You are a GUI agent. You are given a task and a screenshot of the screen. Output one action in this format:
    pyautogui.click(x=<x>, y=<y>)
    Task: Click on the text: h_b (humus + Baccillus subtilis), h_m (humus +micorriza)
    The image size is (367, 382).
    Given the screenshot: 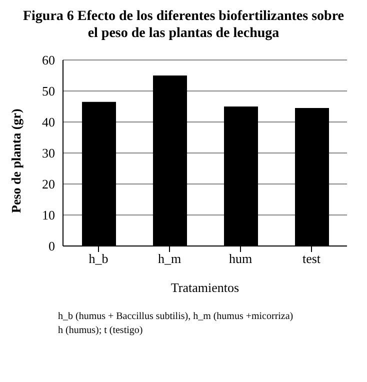 What is the action you would take?
    pyautogui.click(x=176, y=317)
    